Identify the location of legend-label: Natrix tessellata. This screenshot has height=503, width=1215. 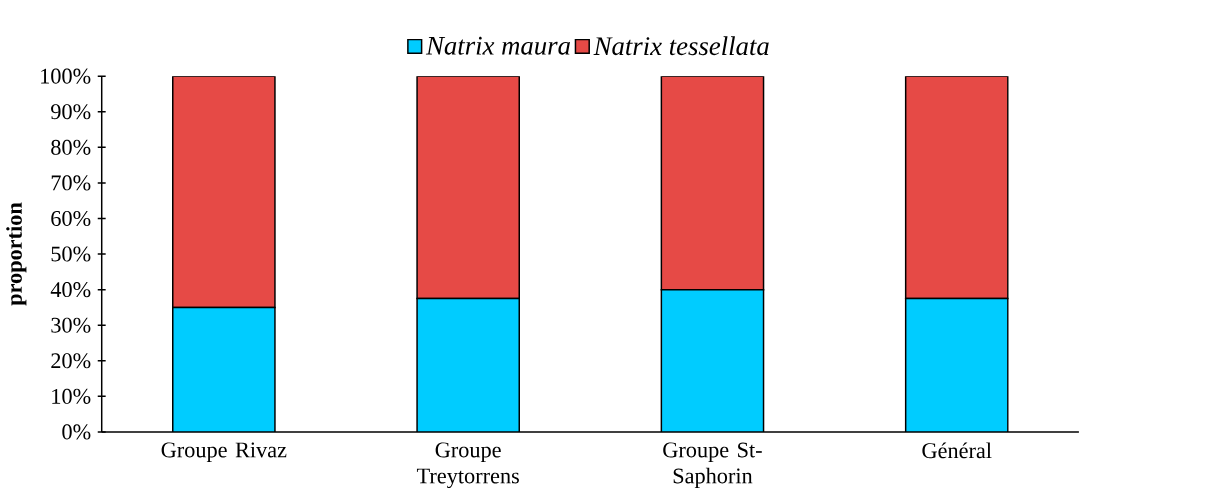
(681, 46).